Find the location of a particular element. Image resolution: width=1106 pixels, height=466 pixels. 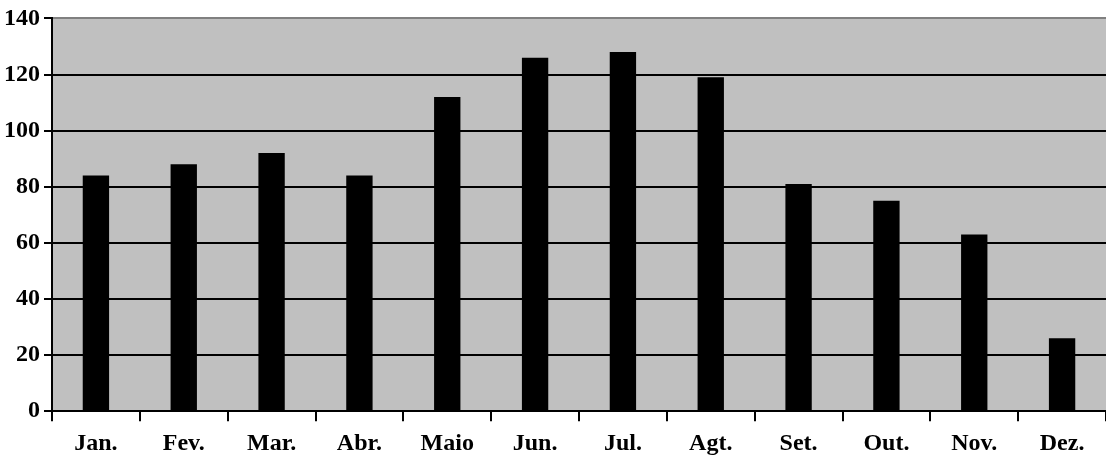

y-tick-label: 100 is located at coordinates (22, 128).